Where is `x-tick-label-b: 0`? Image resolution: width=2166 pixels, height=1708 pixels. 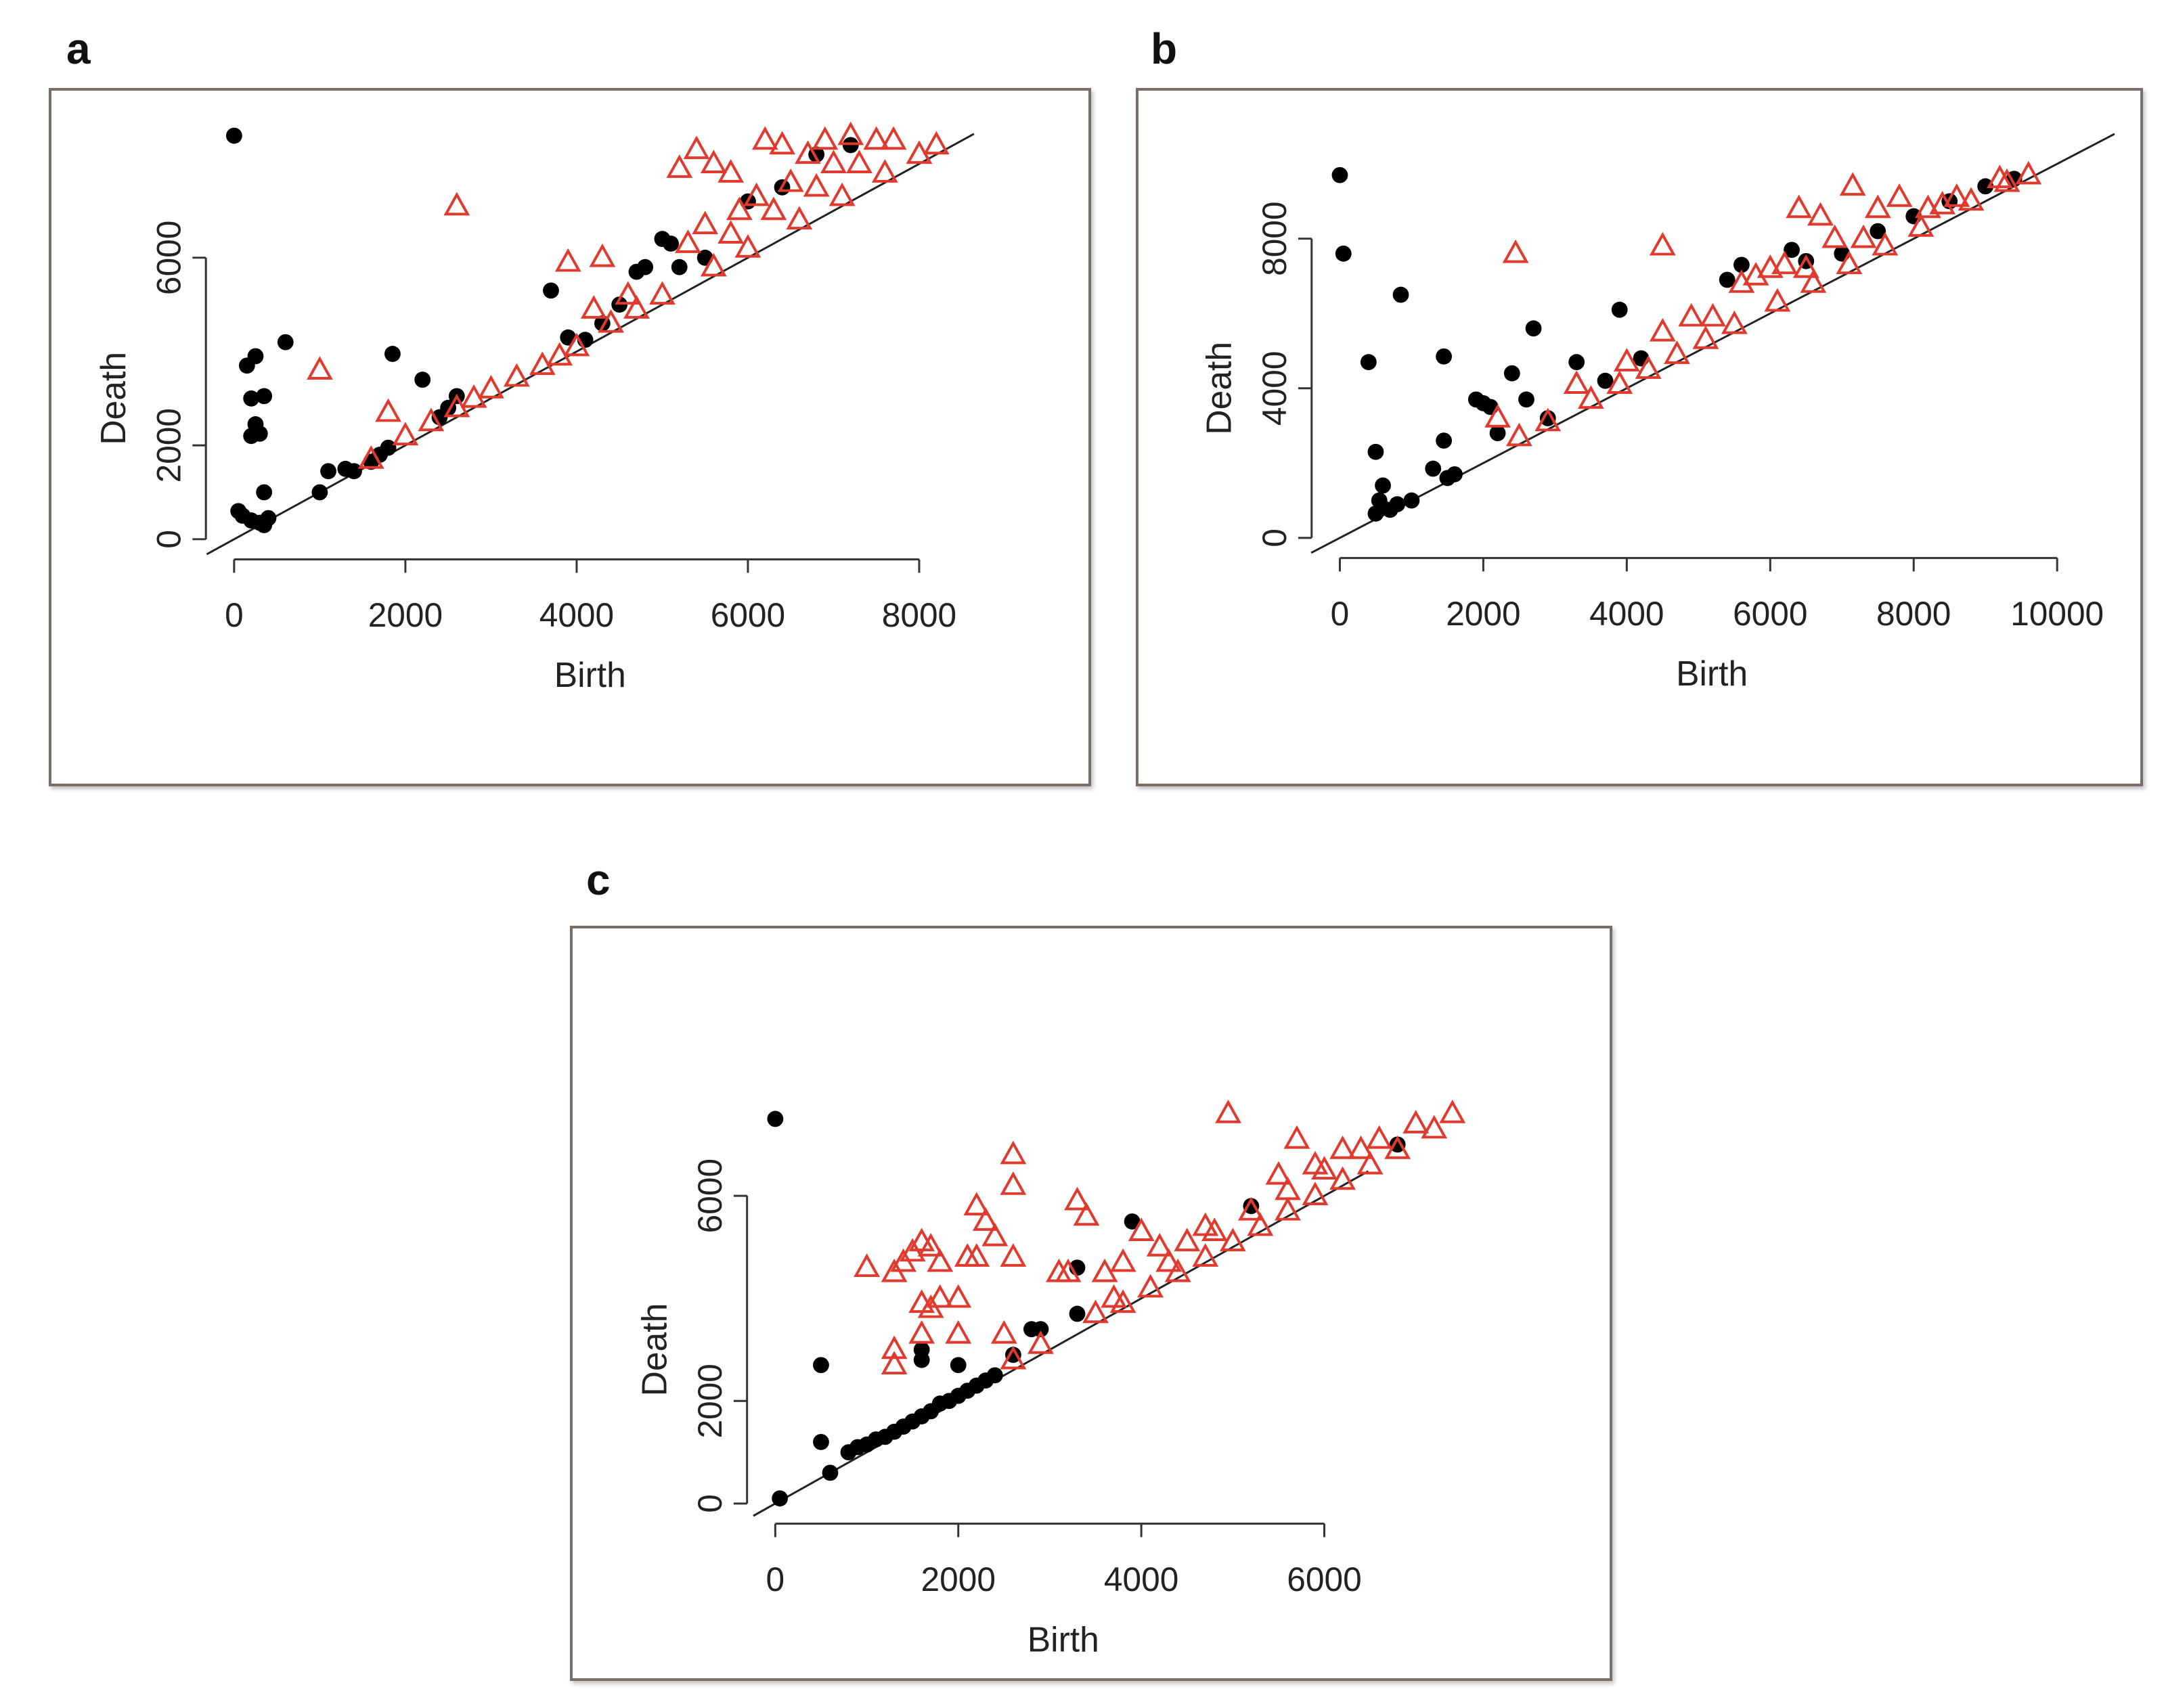
x-tick-label-b: 0 is located at coordinates (1341, 614).